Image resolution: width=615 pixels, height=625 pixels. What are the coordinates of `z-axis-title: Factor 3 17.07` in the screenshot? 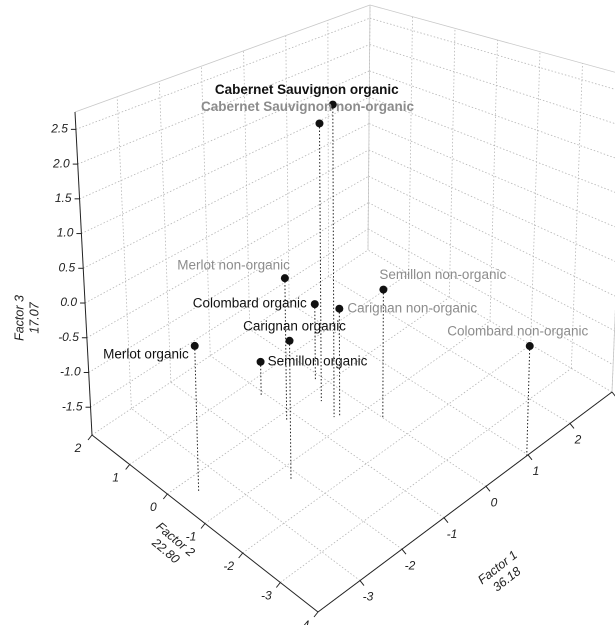 It's located at (26, 318).